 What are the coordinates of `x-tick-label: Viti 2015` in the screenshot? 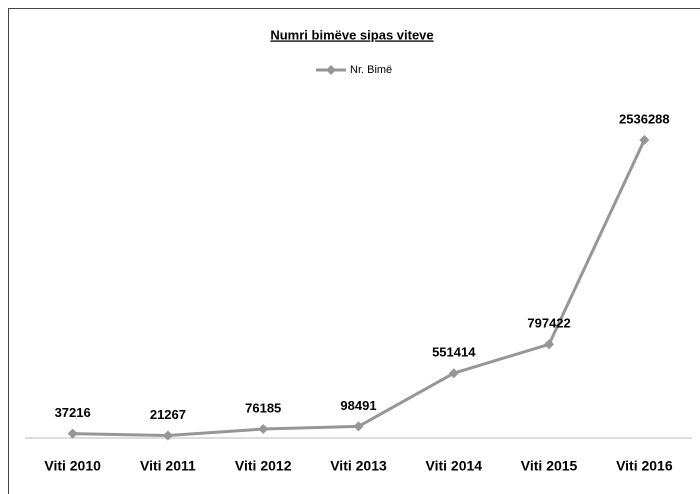 It's located at (549, 466).